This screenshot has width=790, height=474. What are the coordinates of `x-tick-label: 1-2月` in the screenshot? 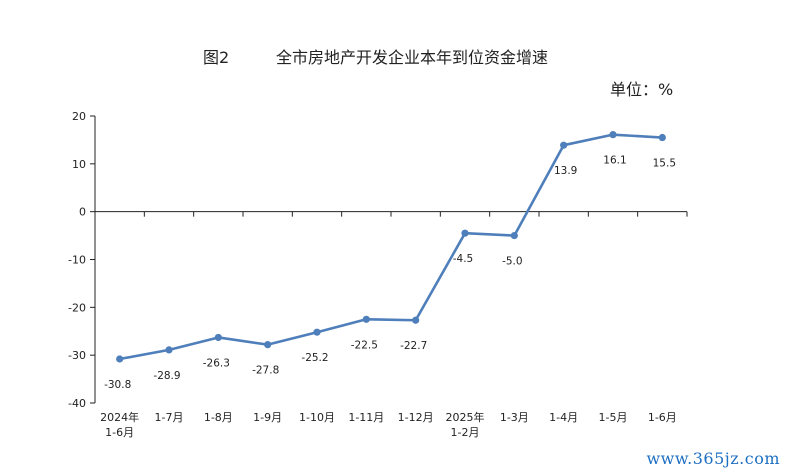 It's located at (465, 432).